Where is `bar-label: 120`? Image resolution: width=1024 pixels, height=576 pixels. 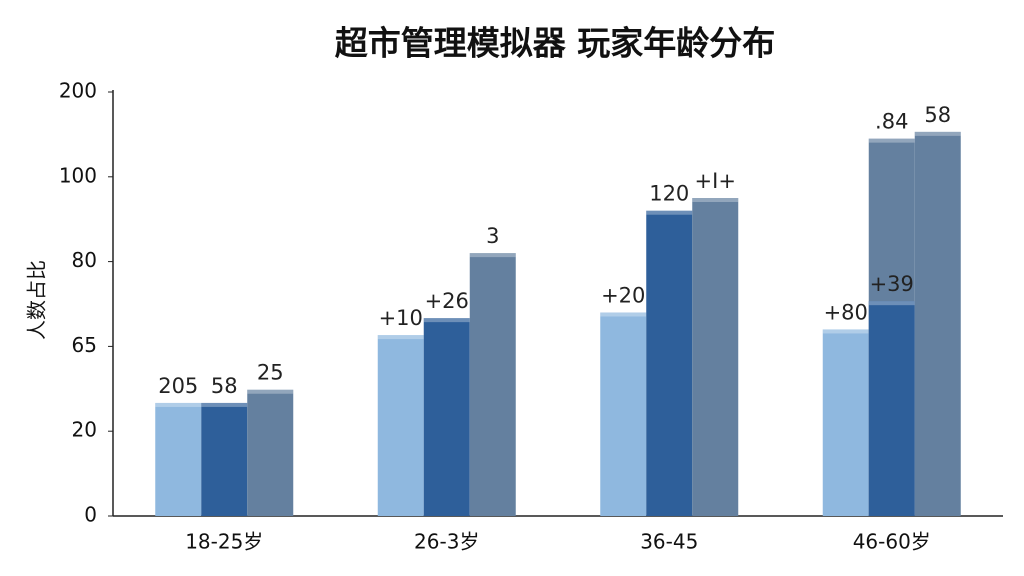 bar-label: 120 is located at coordinates (669, 194).